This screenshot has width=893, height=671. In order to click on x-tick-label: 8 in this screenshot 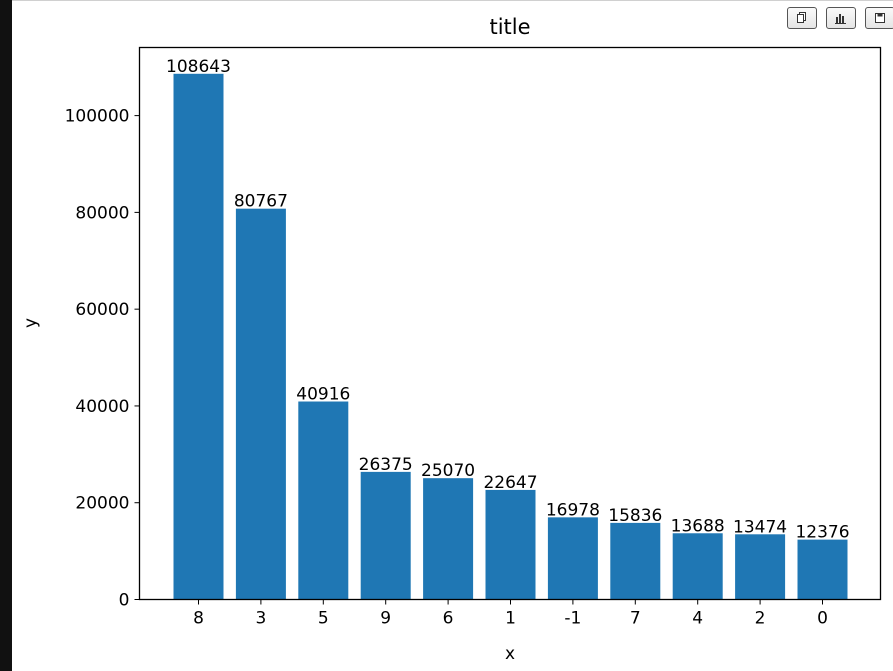, I will do `click(198, 619)`.